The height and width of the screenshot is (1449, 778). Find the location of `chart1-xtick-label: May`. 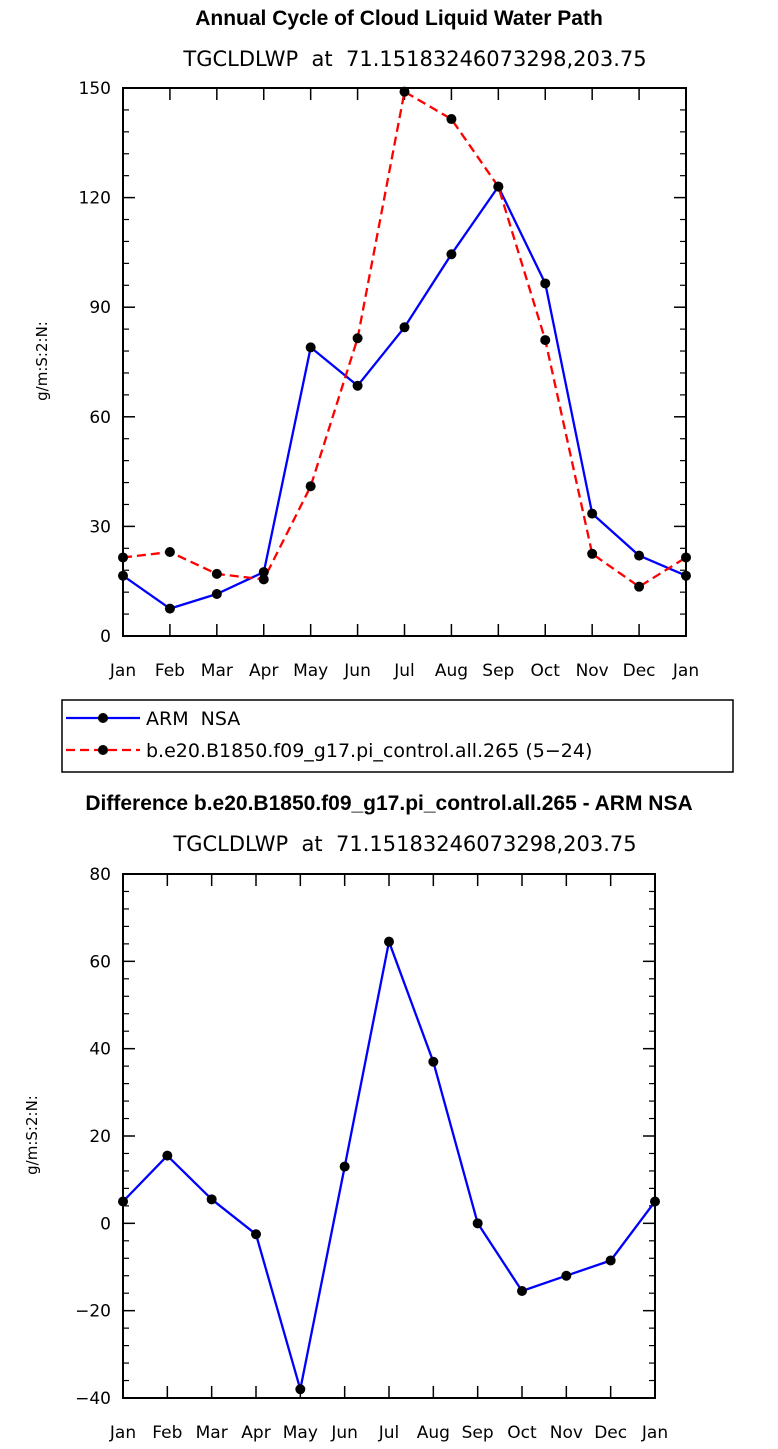

chart1-xtick-label: May is located at coordinates (310, 671).